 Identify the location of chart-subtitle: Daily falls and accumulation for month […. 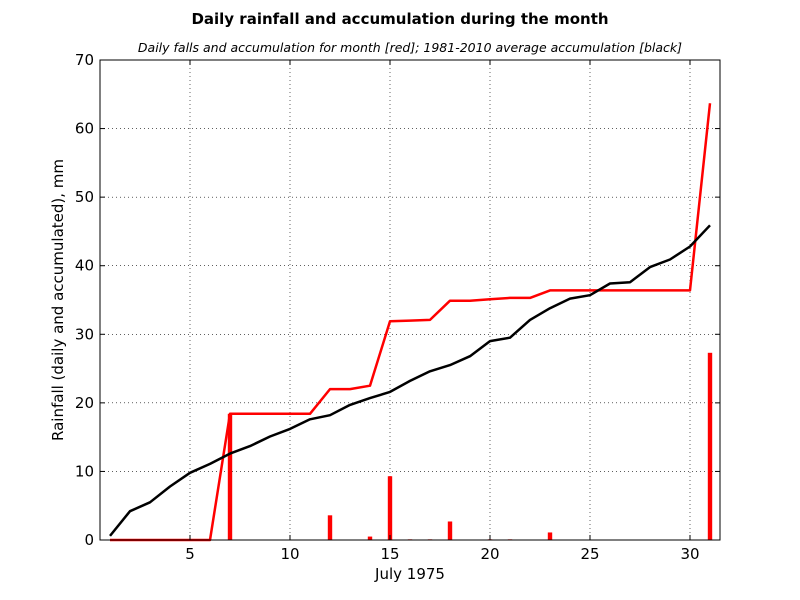
(410, 47).